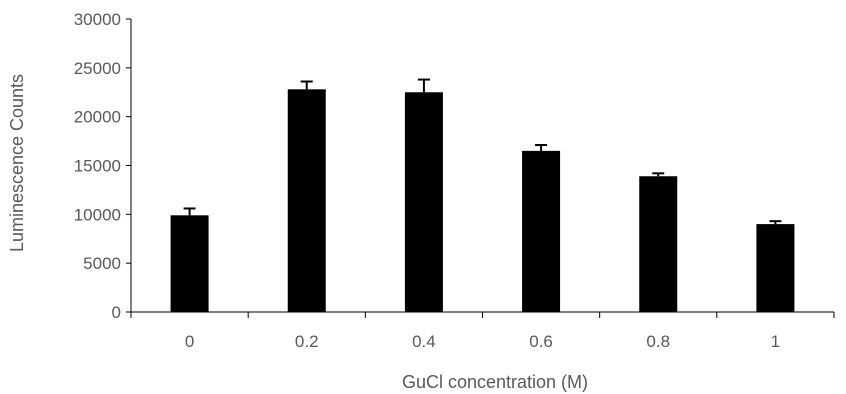  What do you see at coordinates (482, 341) in the screenshot?
I see `x-tick-labels: 0 0.2 0.4 0.6 0.8 1` at bounding box center [482, 341].